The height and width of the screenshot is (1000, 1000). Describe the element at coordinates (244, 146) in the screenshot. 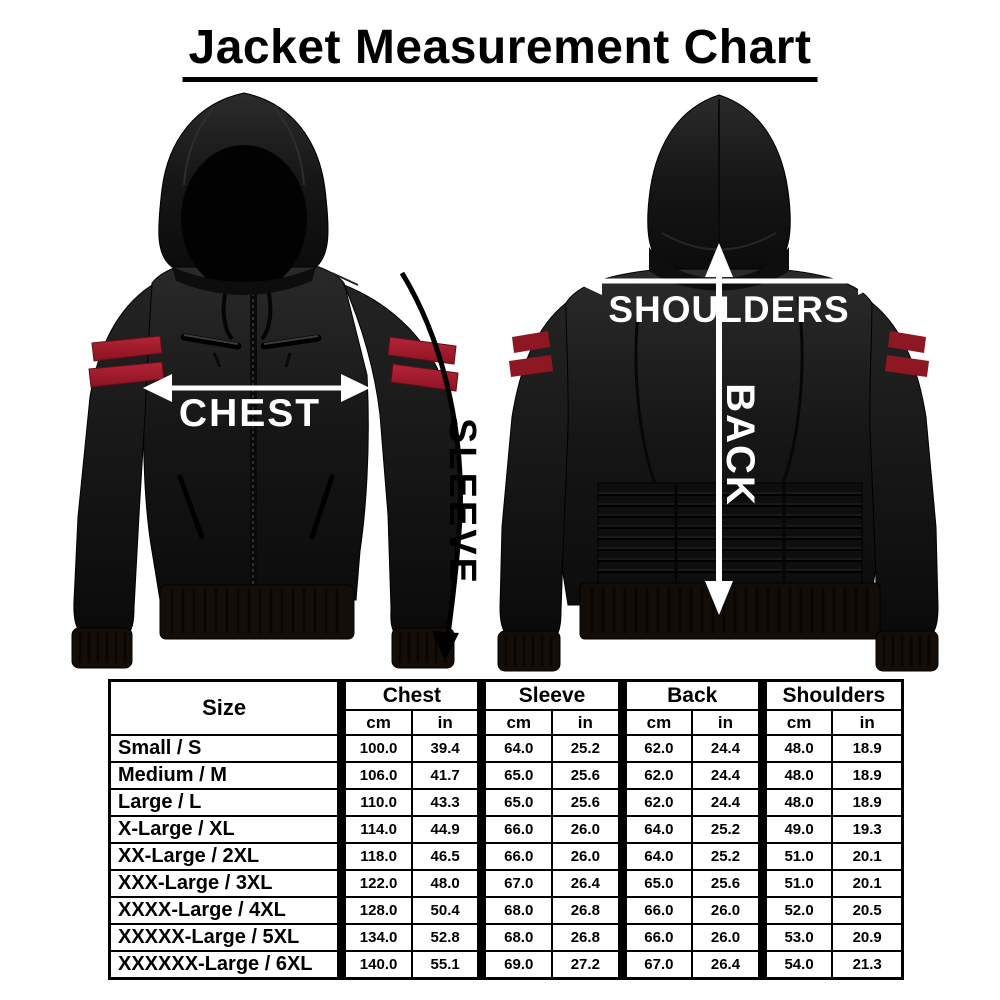

I see `front-hood-seams` at that location.